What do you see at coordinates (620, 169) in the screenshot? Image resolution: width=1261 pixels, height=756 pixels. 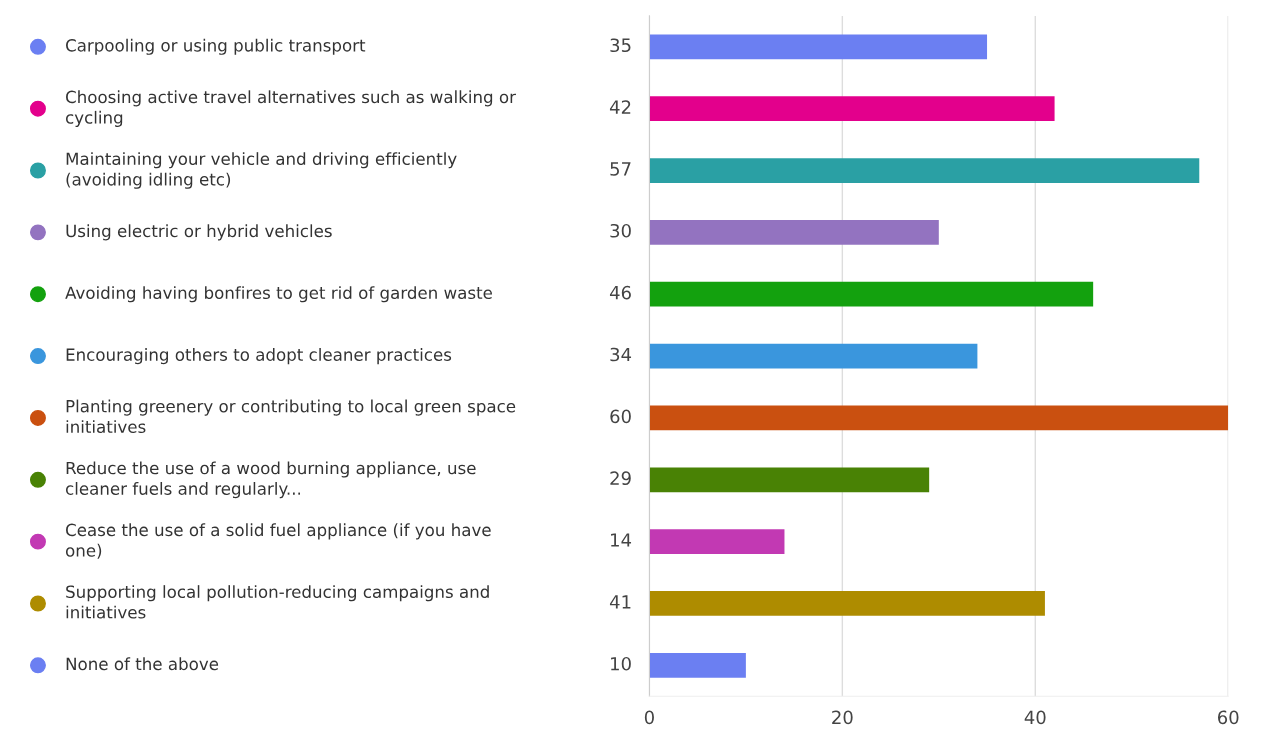 I see `data-label: 57` at bounding box center [620, 169].